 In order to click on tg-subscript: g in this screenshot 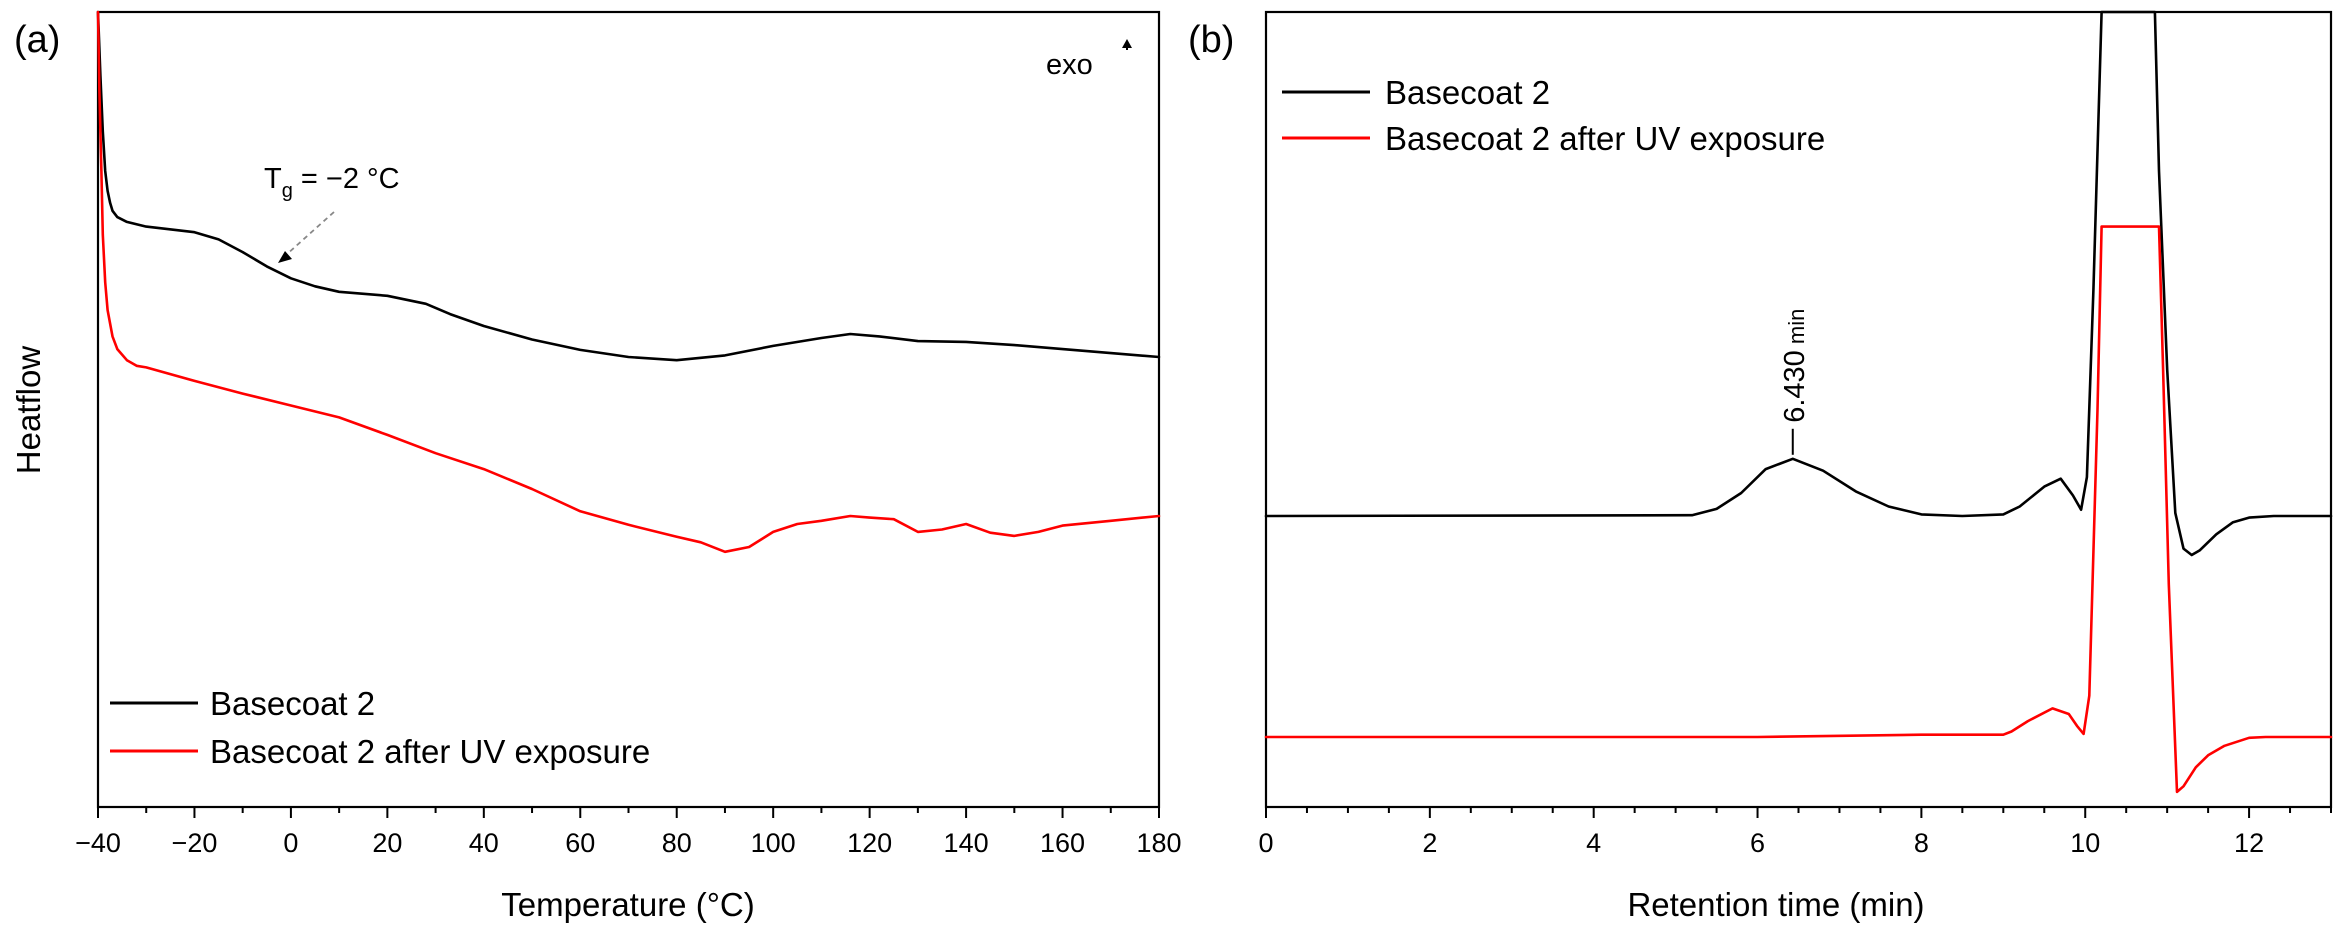, I will do `click(287, 191)`.